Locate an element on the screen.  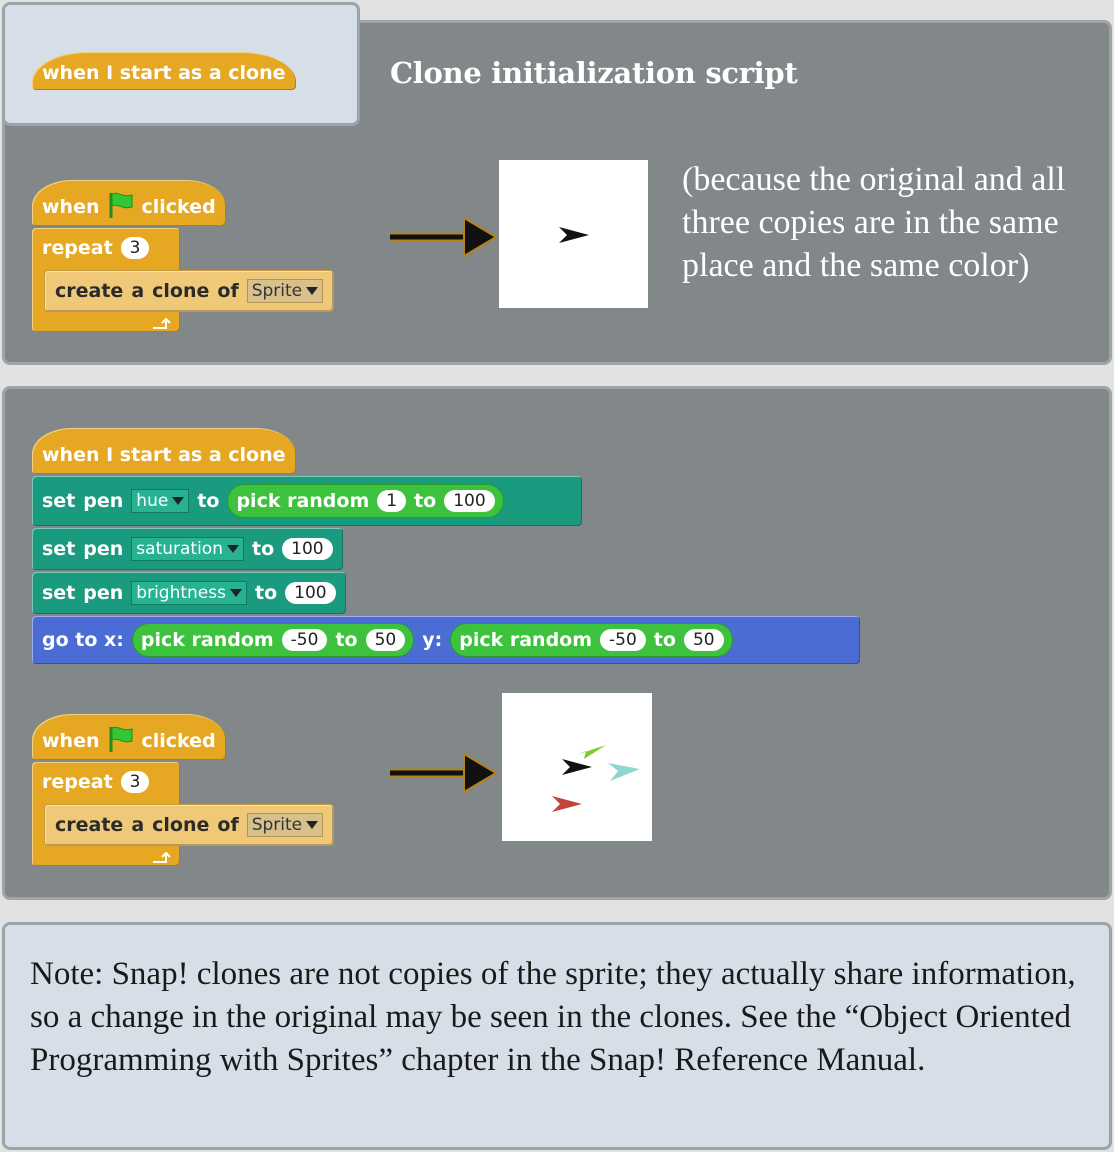
set-pen-saturation-block: set pen saturation to 100 is located at coordinates (187, 549).